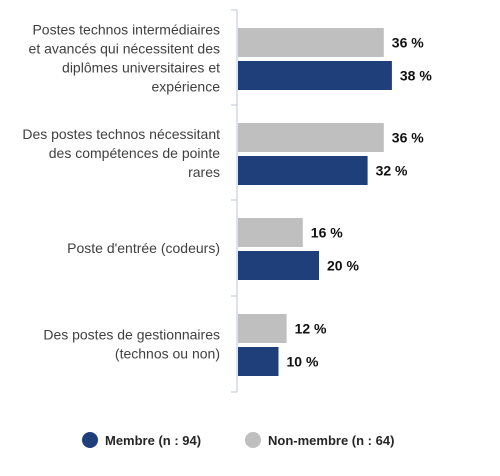 This screenshot has height=476, width=500. What do you see at coordinates (126, 30) in the screenshot?
I see `category-label: Postes technos intermédiaires` at bounding box center [126, 30].